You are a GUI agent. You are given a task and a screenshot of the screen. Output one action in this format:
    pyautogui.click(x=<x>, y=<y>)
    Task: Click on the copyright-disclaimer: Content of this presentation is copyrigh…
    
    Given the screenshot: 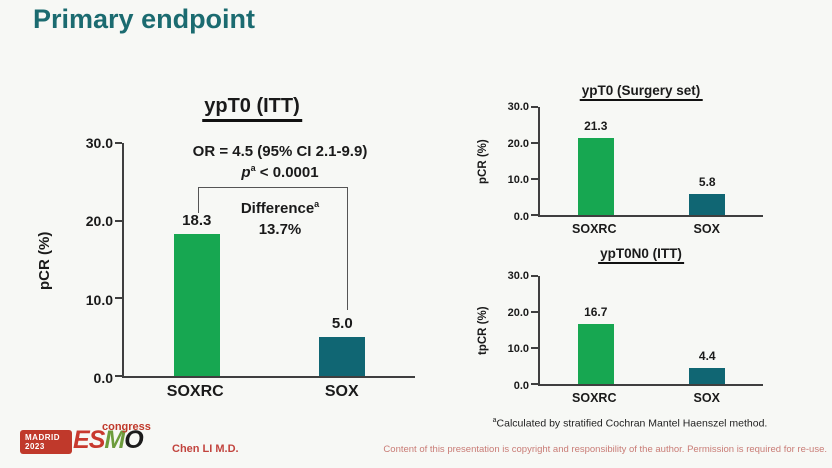 What is the action you would take?
    pyautogui.click(x=605, y=449)
    